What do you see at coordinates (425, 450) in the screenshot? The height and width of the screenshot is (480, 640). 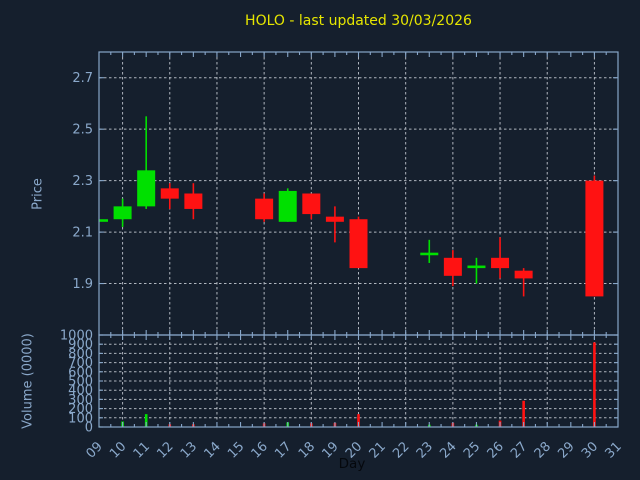 I see `day-tick-label: 23` at bounding box center [425, 450].